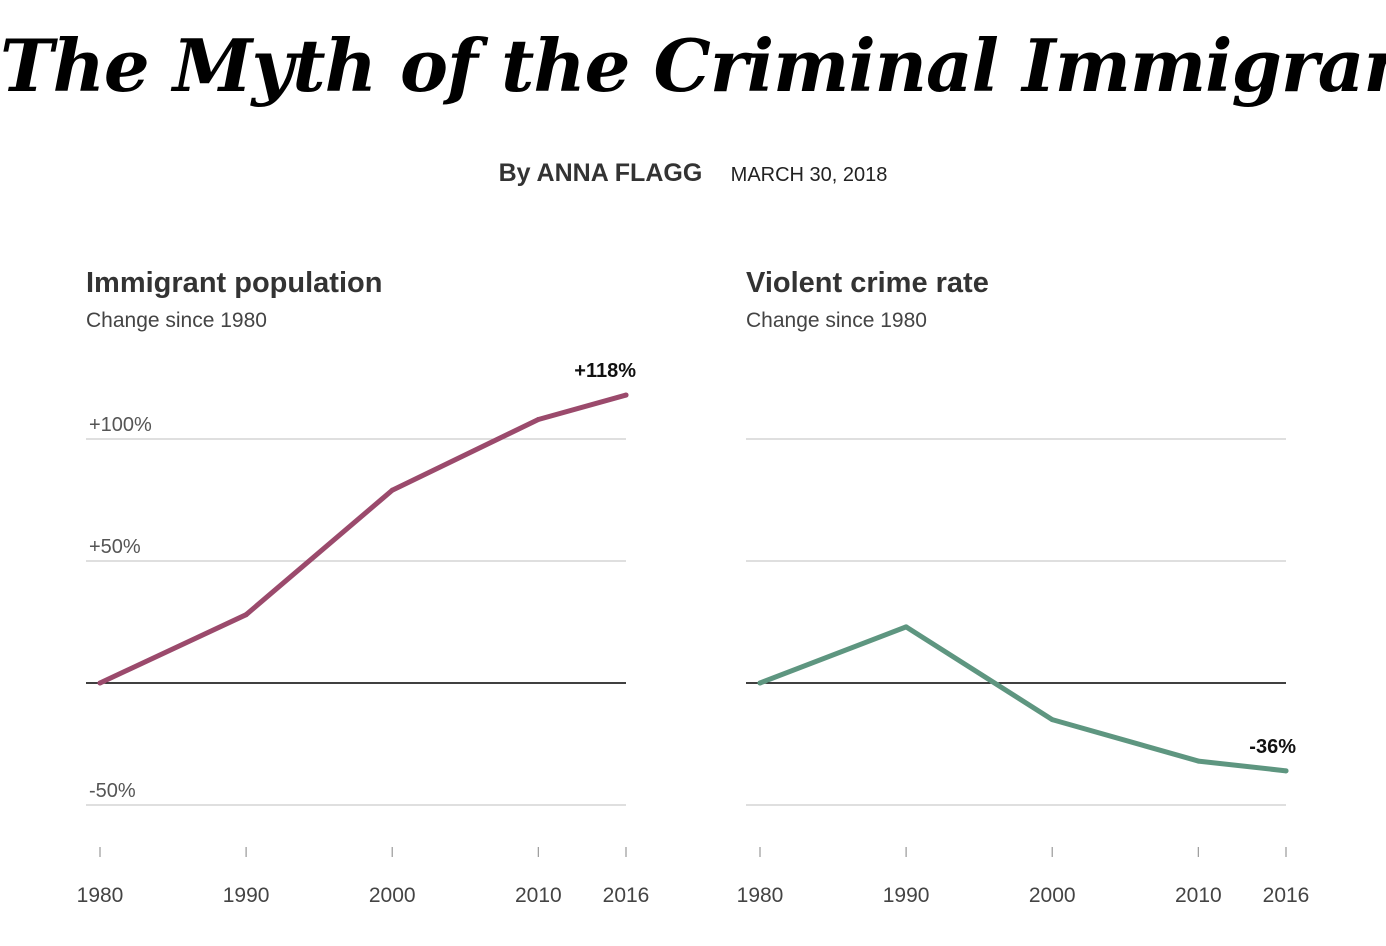  I want to click on end-value-label: +118%, so click(605, 371).